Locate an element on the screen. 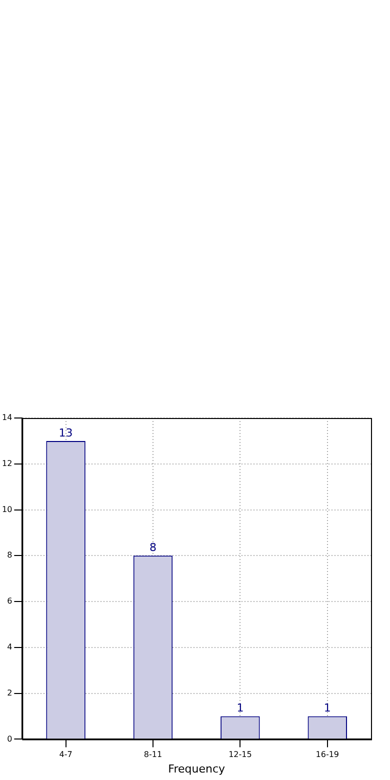  x-axis-title: Frequency is located at coordinates (197, 769).